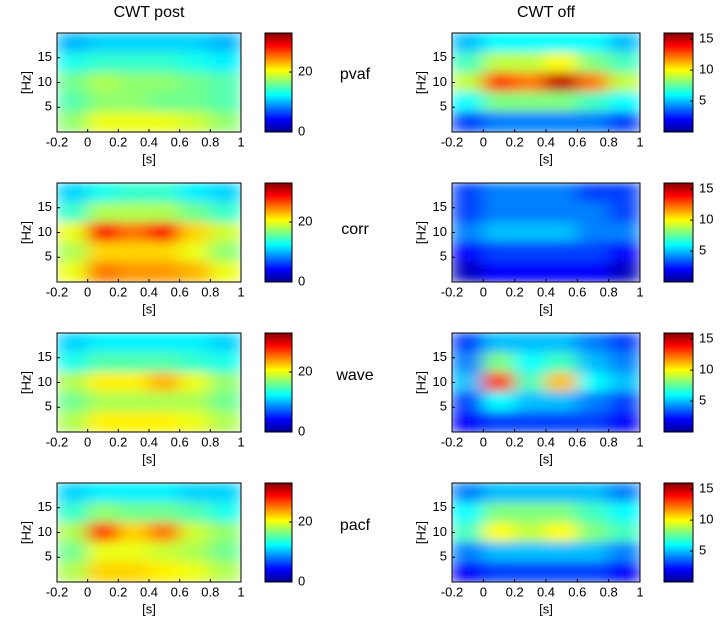 This screenshot has height=629, width=724. What do you see at coordinates (149, 158) in the screenshot?
I see `x-axis-label: [s]` at bounding box center [149, 158].